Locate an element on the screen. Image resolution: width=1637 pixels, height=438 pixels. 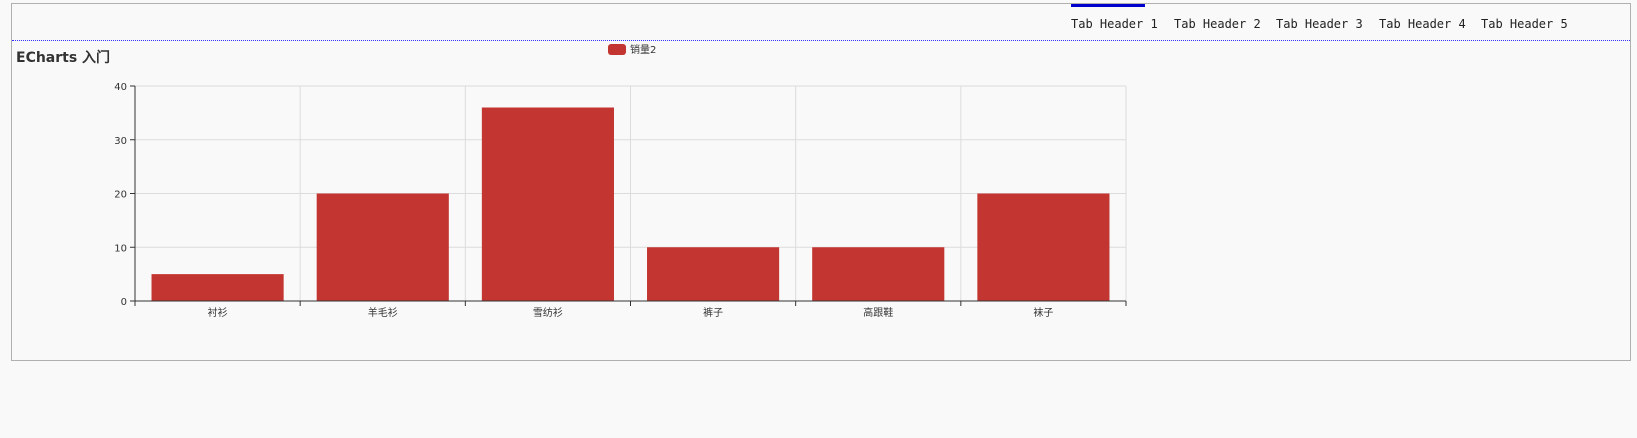
tab-header-4: Tab Header 4 is located at coordinates (1422, 24).